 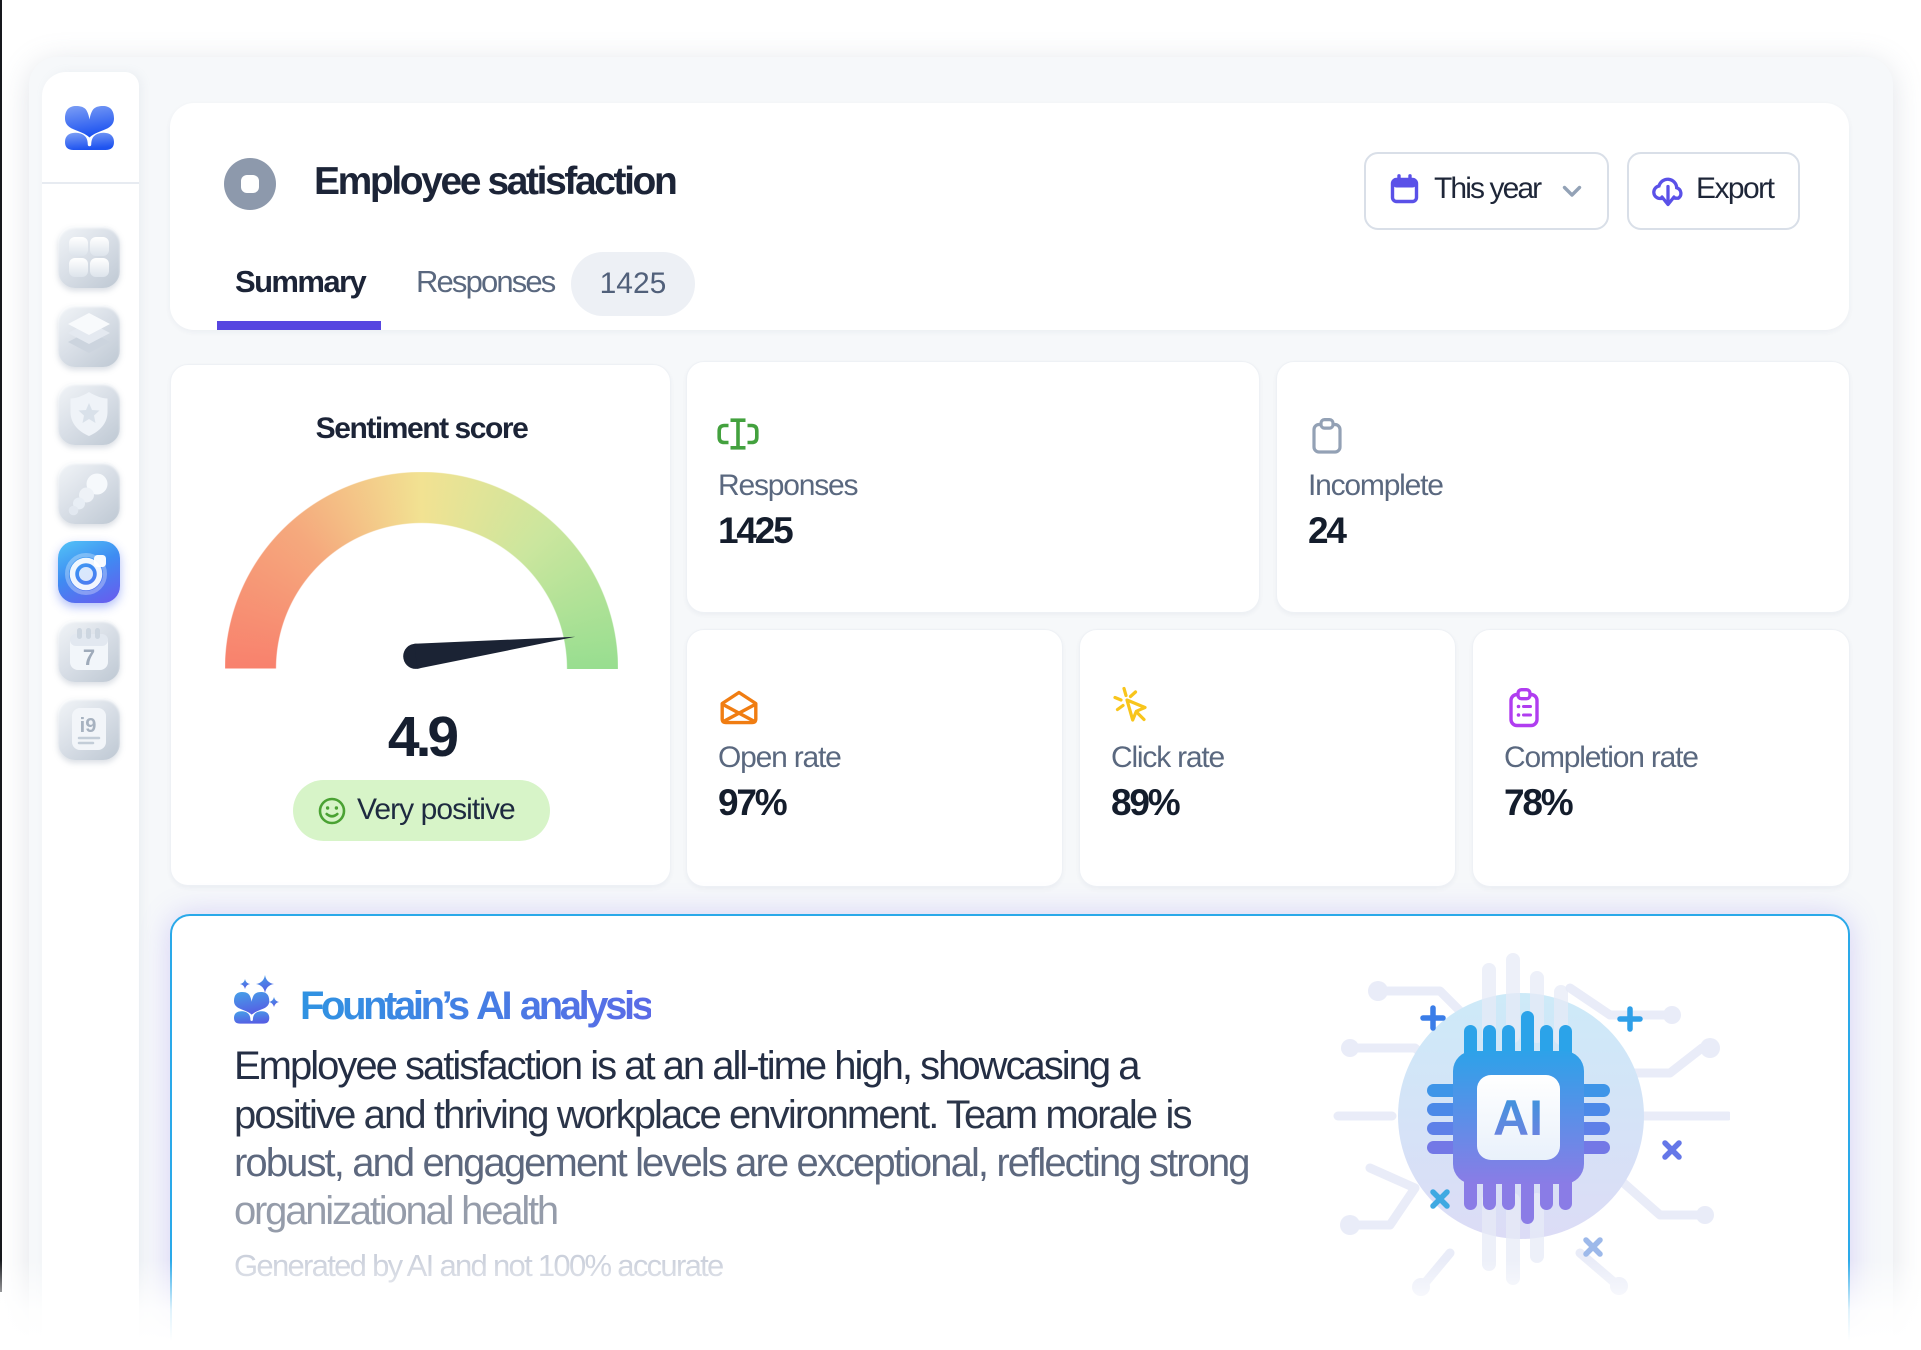 I want to click on svg-text: AI, so click(x=1518, y=1118).